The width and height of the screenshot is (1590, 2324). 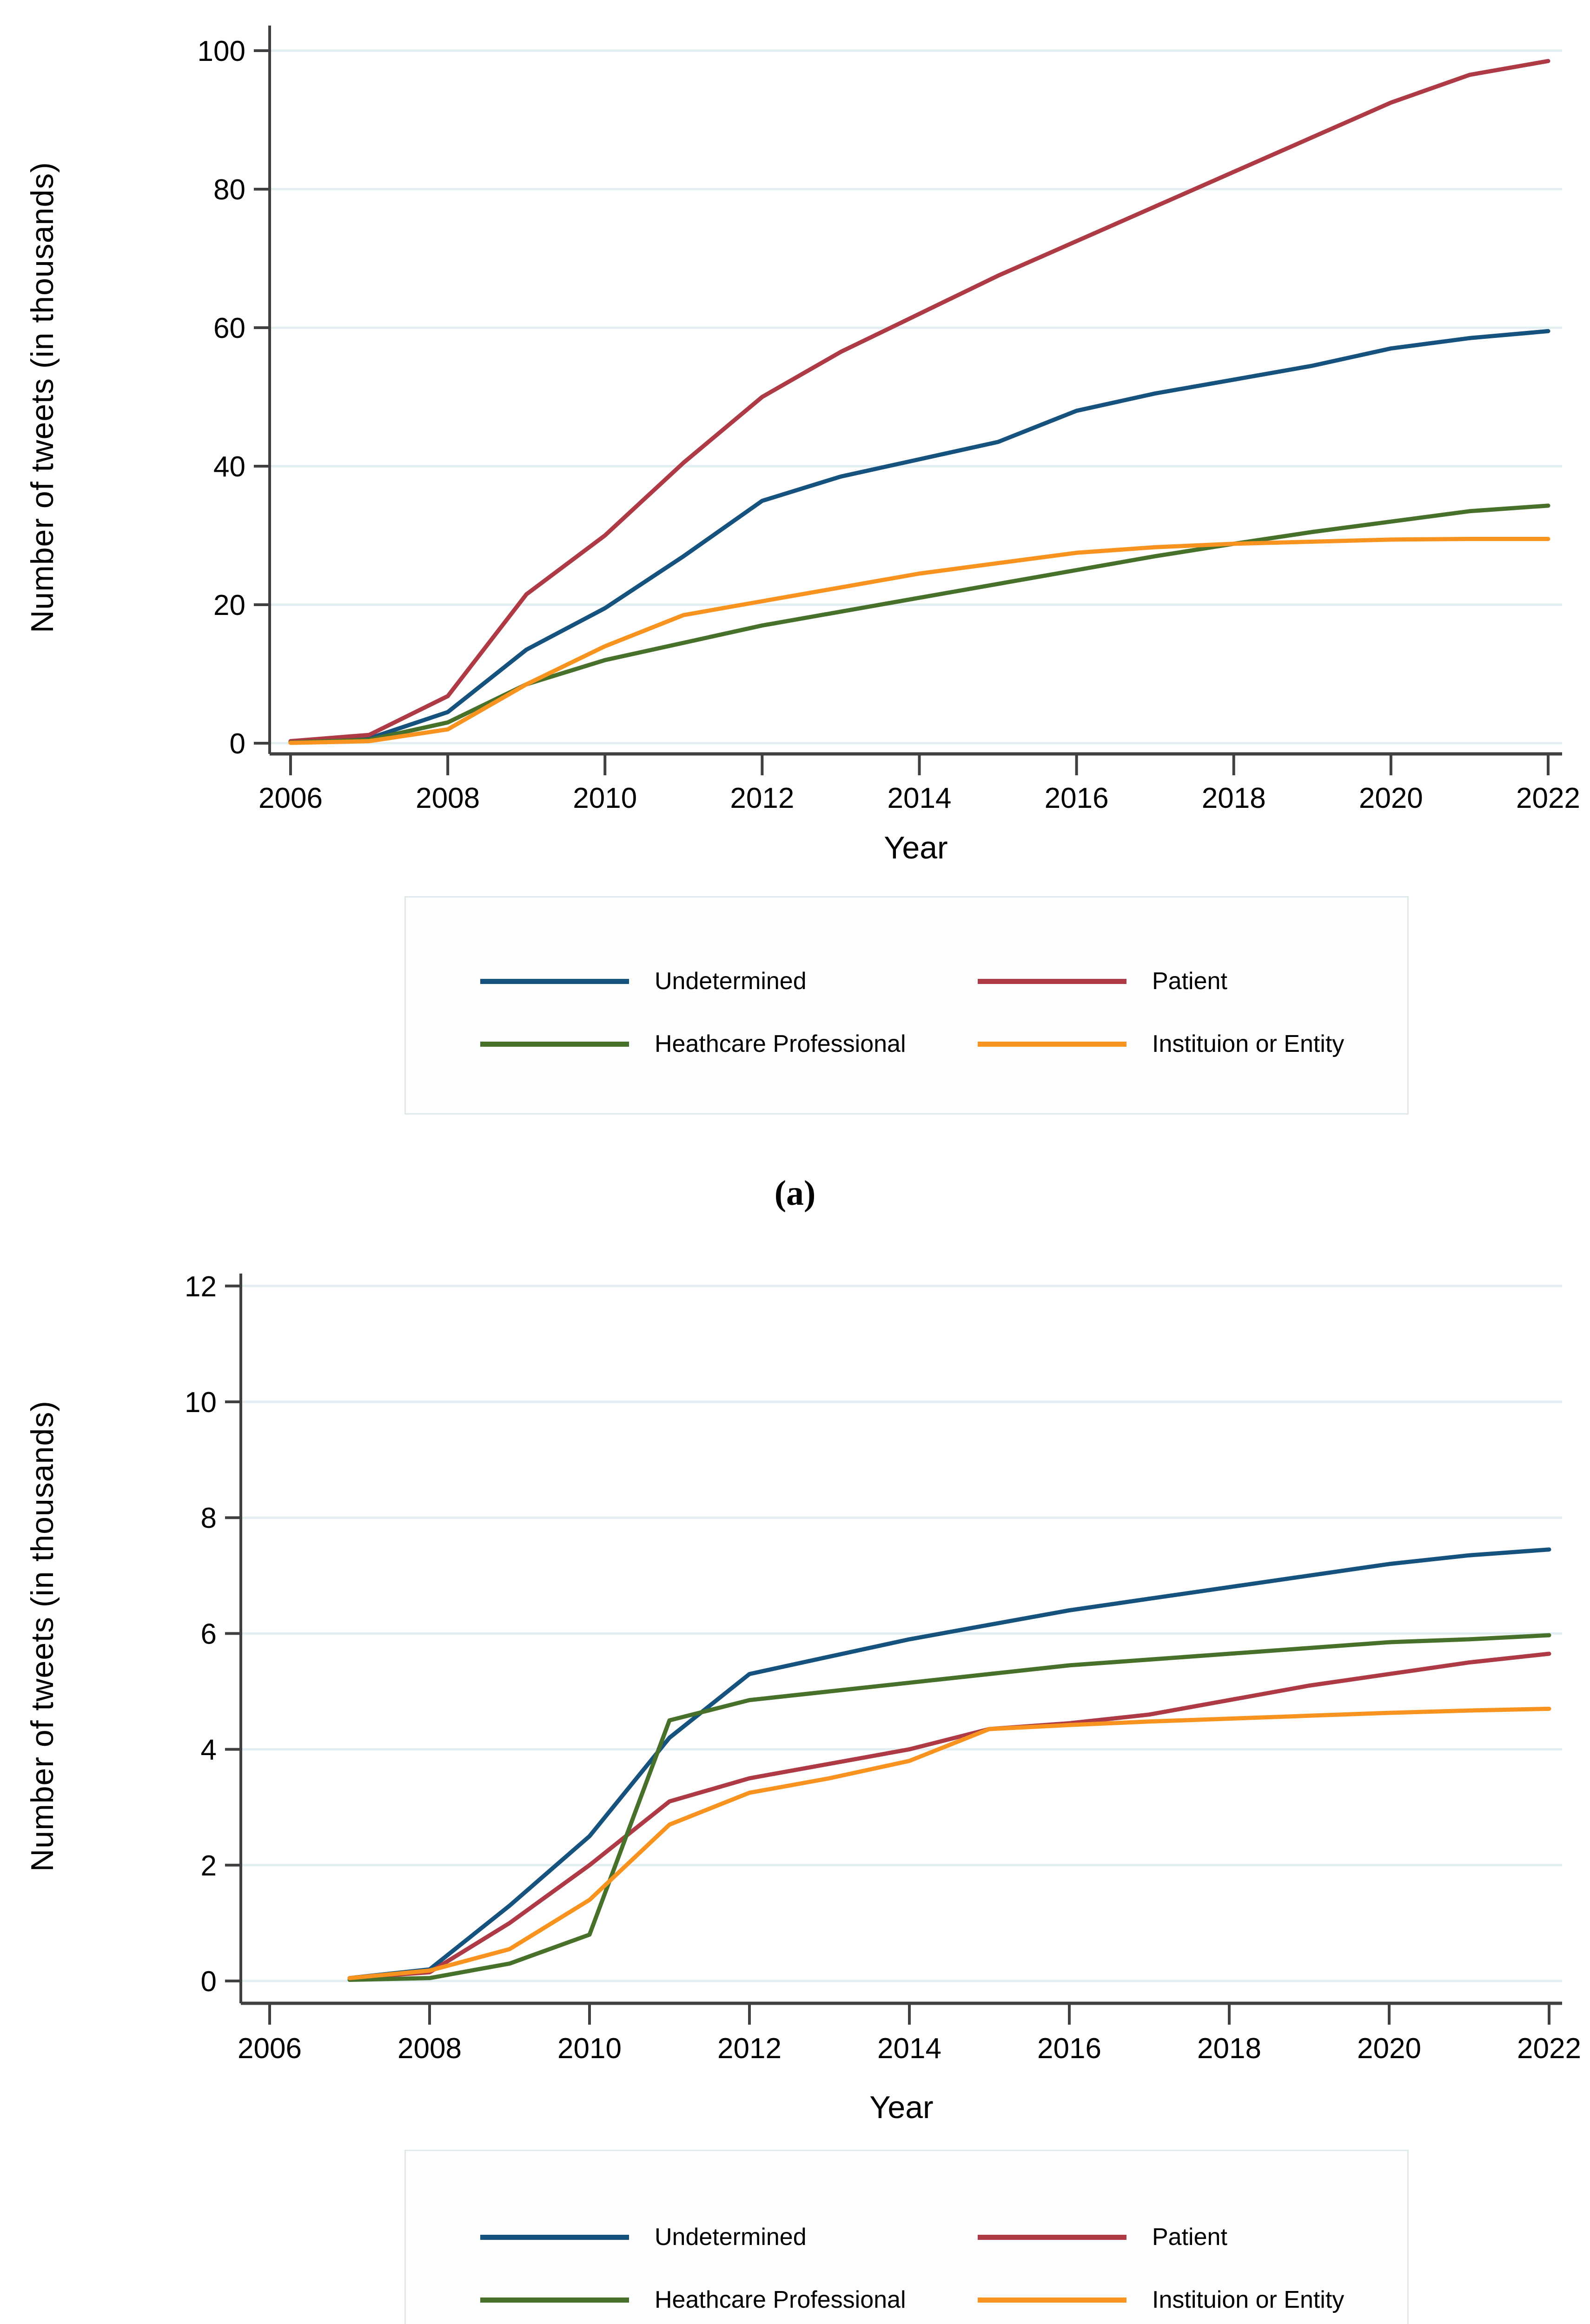 What do you see at coordinates (916, 847) in the screenshot?
I see `chart-a-x-axis-title: Year` at bounding box center [916, 847].